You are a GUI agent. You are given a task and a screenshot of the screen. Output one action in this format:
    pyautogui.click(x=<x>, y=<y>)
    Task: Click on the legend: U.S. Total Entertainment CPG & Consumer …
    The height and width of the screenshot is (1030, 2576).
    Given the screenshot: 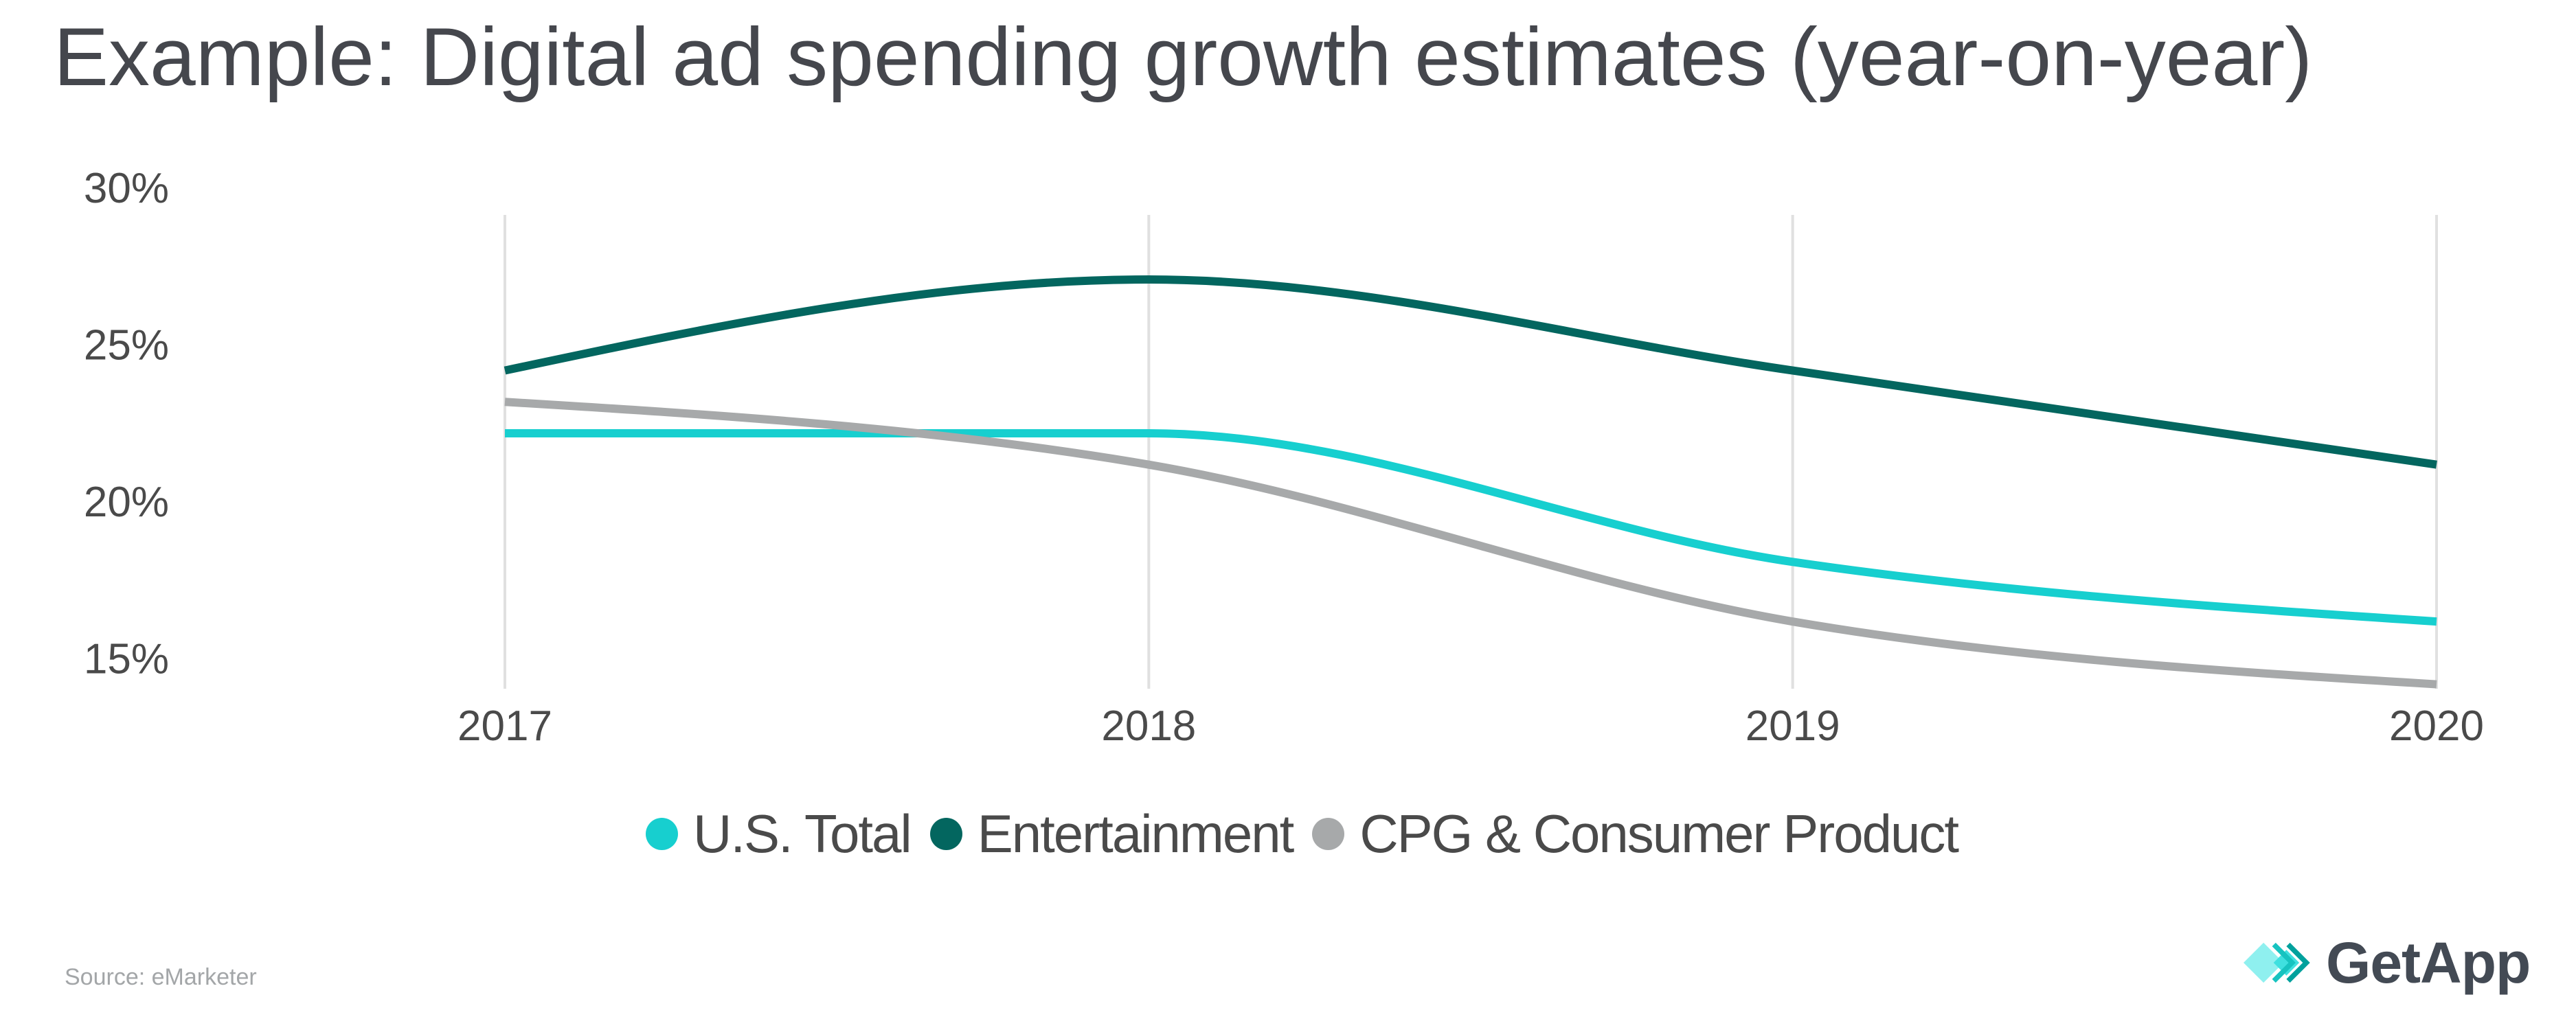 What is the action you would take?
    pyautogui.click(x=1288, y=834)
    